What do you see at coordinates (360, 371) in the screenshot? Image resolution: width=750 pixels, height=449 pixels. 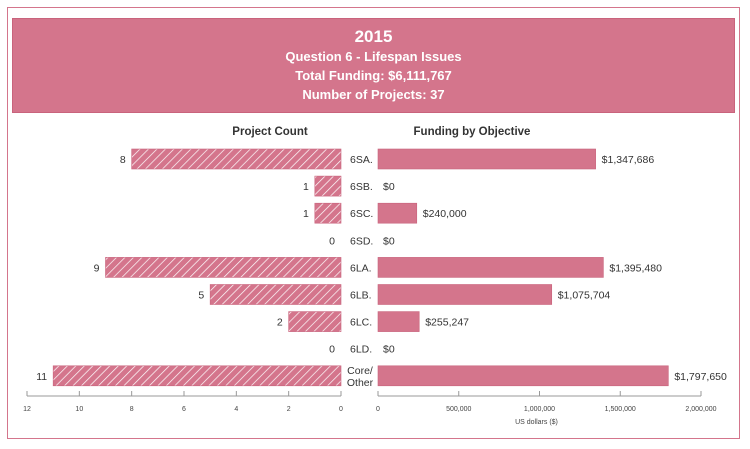 I see `category-label: Core/` at bounding box center [360, 371].